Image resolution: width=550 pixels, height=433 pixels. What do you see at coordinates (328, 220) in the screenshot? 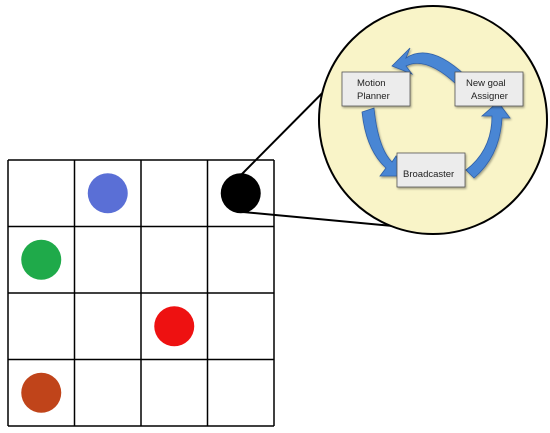
I see `zoom-connector-bottom` at bounding box center [328, 220].